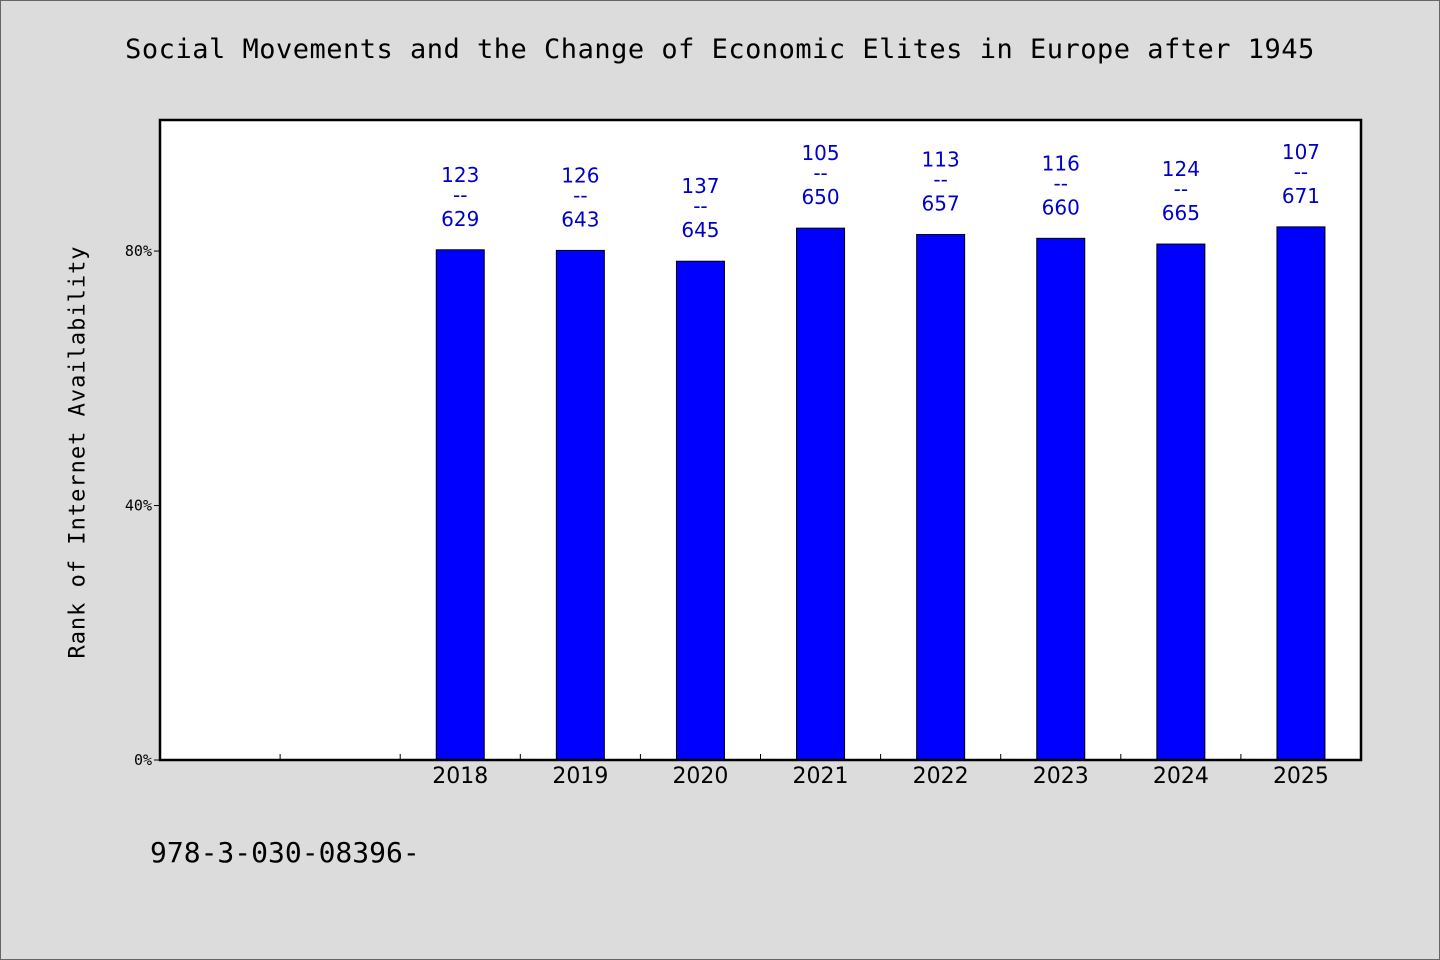 The width and height of the screenshot is (1440, 960). What do you see at coordinates (138, 251) in the screenshot?
I see `y-tick-label: 80%` at bounding box center [138, 251].